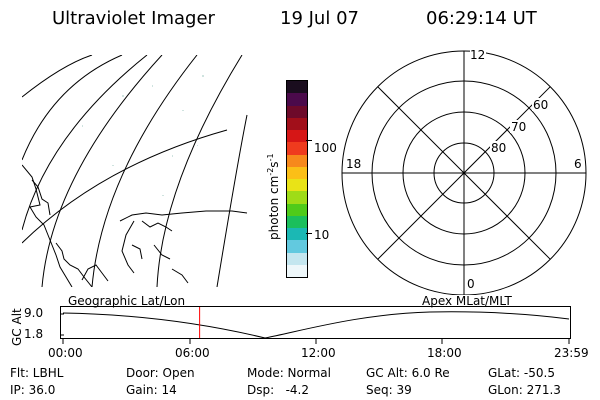 This screenshot has width=600, height=400. What do you see at coordinates (34, 313) in the screenshot?
I see `y-tick-label: 9.0` at bounding box center [34, 313].